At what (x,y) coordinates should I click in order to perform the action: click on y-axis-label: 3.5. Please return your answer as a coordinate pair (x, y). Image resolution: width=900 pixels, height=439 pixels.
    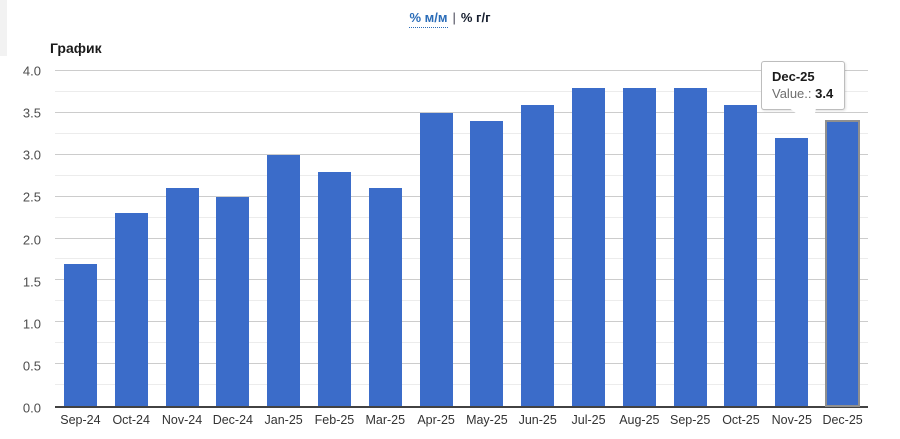
    Looking at the image, I should click on (31, 113).